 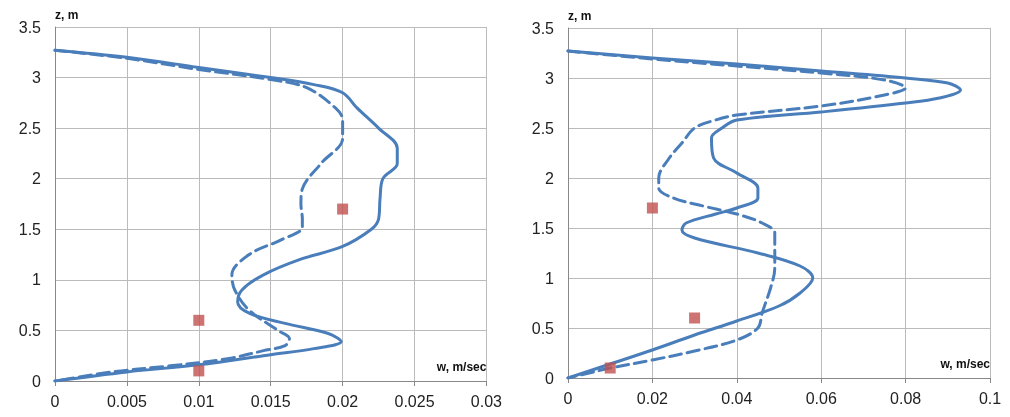 What do you see at coordinates (270, 401) in the screenshot?
I see `x-tick-label: 0.015` at bounding box center [270, 401].